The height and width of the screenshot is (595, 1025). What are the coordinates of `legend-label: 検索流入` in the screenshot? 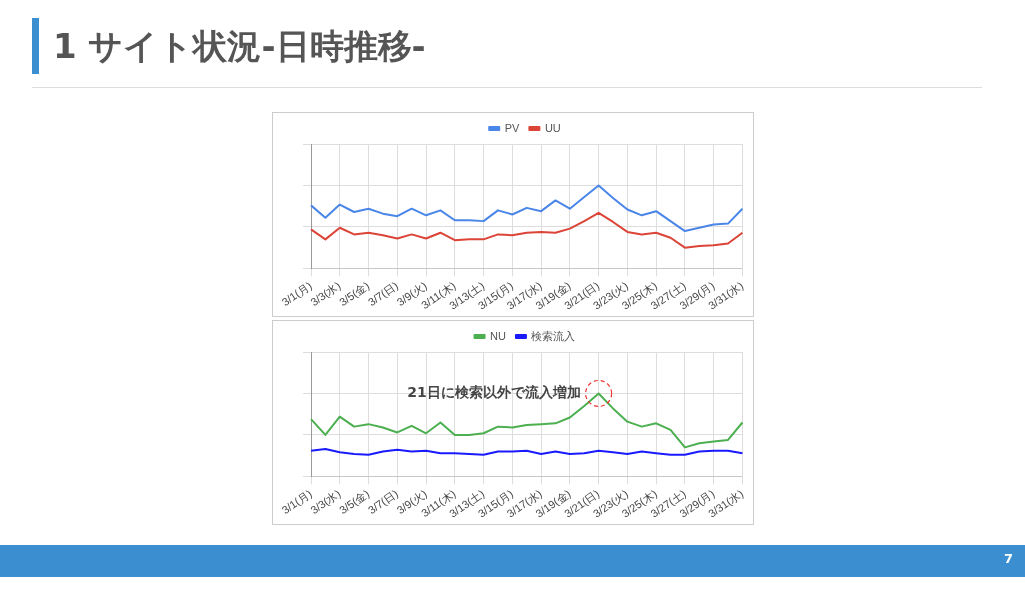 It's located at (553, 335).